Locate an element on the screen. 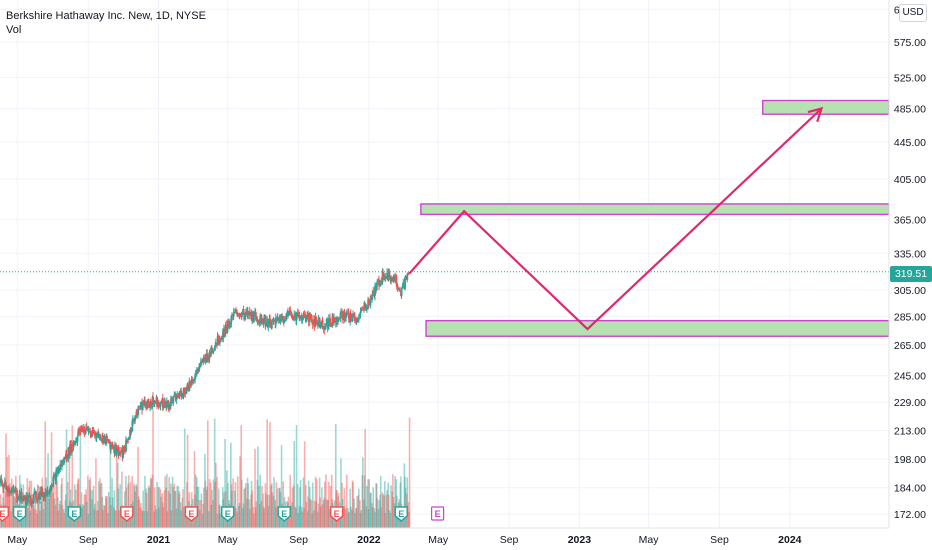 The width and height of the screenshot is (932, 550). price-tick-label: 245.00 is located at coordinates (910, 377).